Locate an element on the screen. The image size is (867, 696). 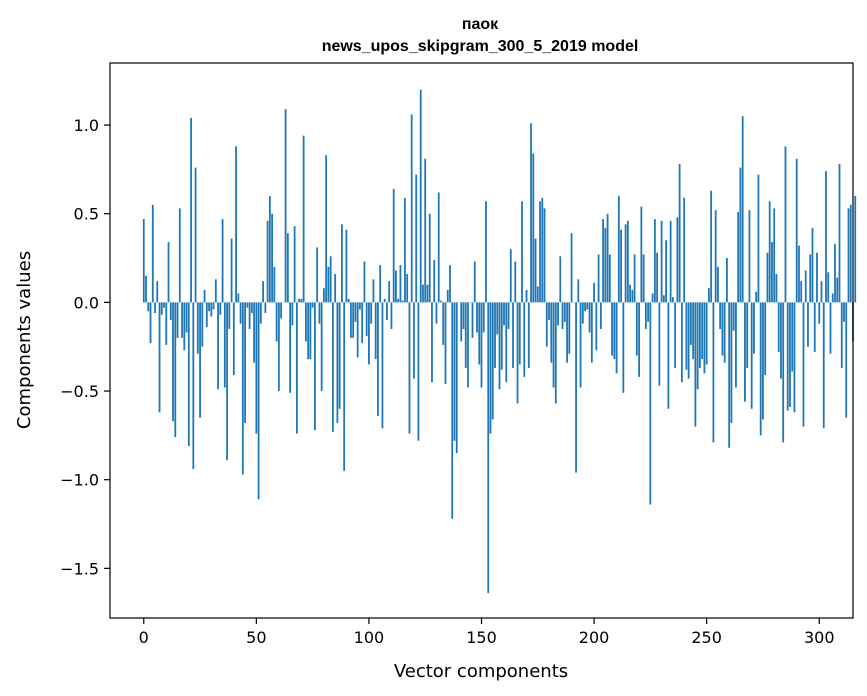
chart-title: паок is located at coordinates (480, 24).